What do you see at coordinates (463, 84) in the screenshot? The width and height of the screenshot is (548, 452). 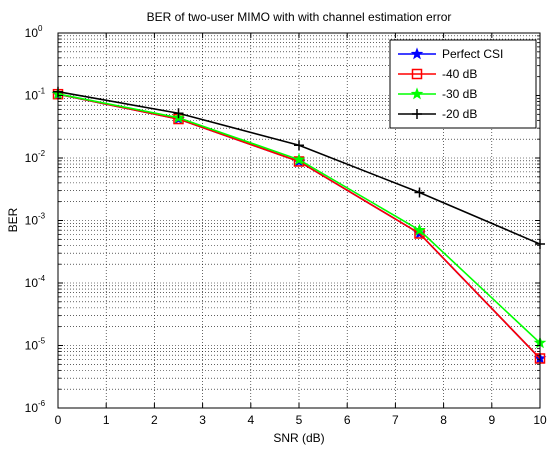 I see `legend: Perfect CSI -40 dB -30 dB -20 dB` at bounding box center [463, 84].